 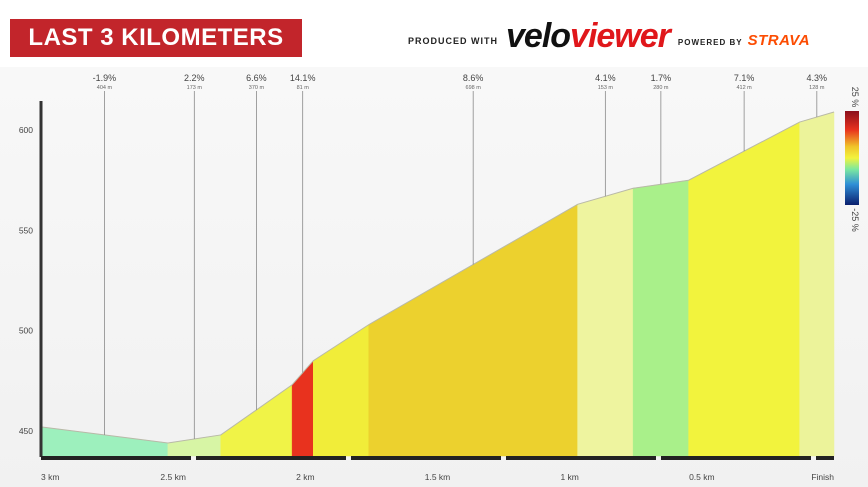 I want to click on x-tick-label-0: 3 km, so click(x=50, y=477).